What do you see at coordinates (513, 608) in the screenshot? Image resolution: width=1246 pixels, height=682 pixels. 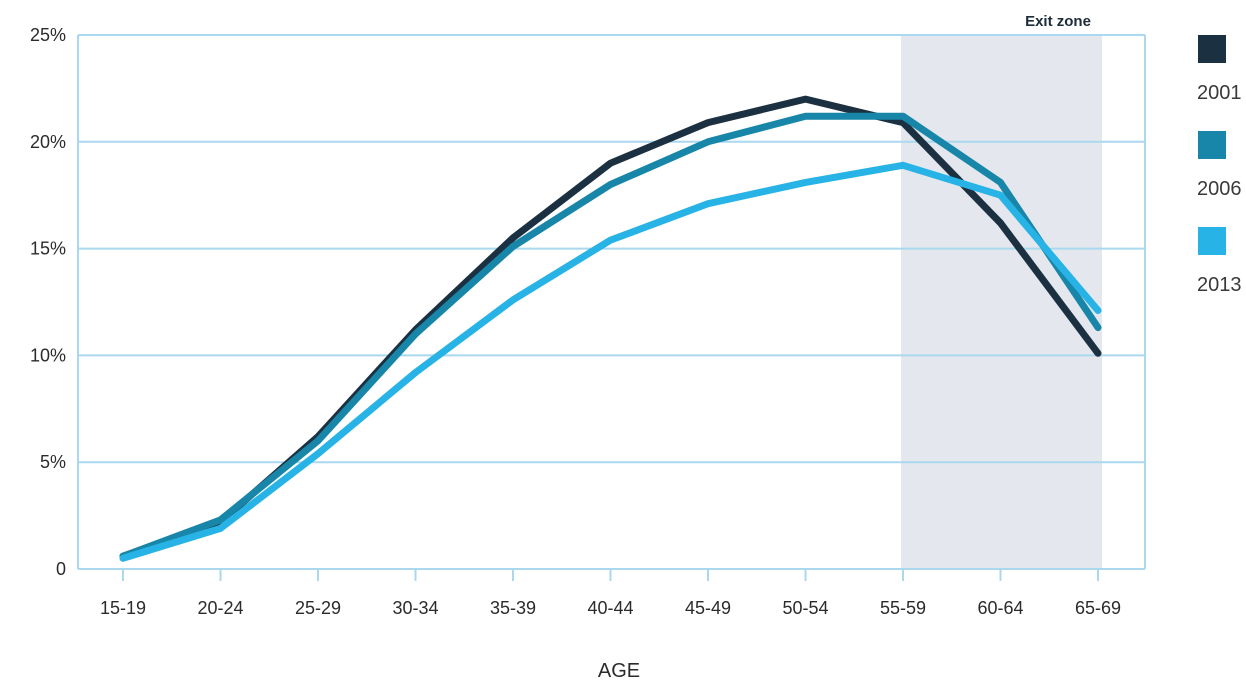 I see `x-tick-label: 35-39` at bounding box center [513, 608].